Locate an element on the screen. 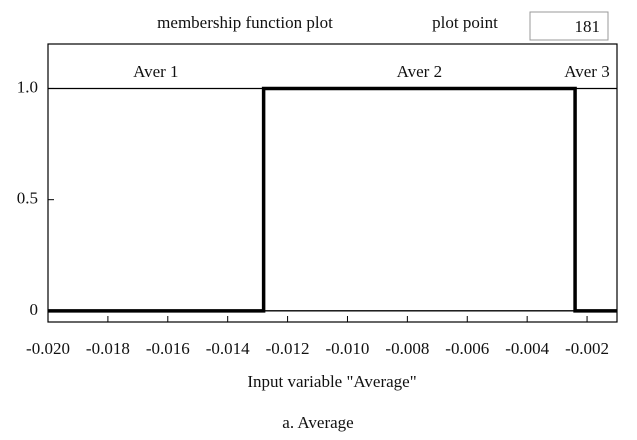 Image resolution: width=637 pixels, height=440 pixels. x-tick-label: -0.006 is located at coordinates (467, 348).